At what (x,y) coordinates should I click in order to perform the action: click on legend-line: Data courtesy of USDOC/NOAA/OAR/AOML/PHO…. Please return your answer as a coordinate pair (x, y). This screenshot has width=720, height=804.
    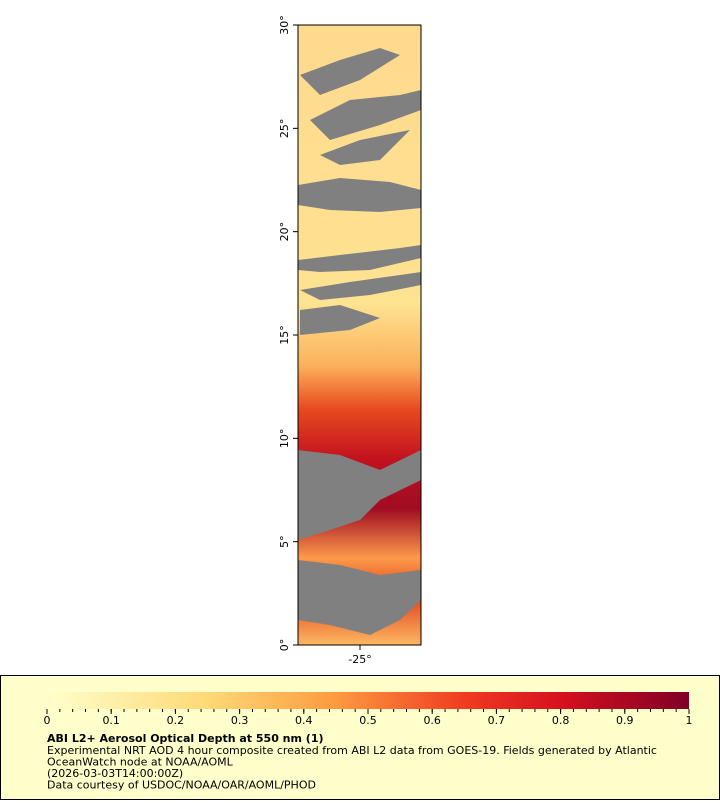
    Looking at the image, I should click on (181, 785).